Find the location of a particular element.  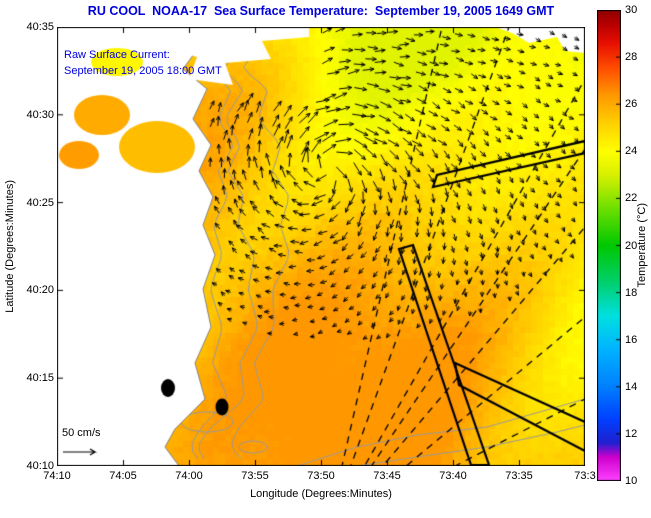

x-tick-label: 74:05 is located at coordinates (123, 476).